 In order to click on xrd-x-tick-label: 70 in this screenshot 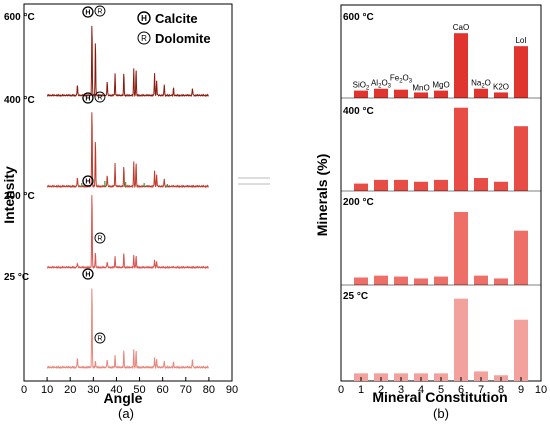, I will do `click(186, 390)`.